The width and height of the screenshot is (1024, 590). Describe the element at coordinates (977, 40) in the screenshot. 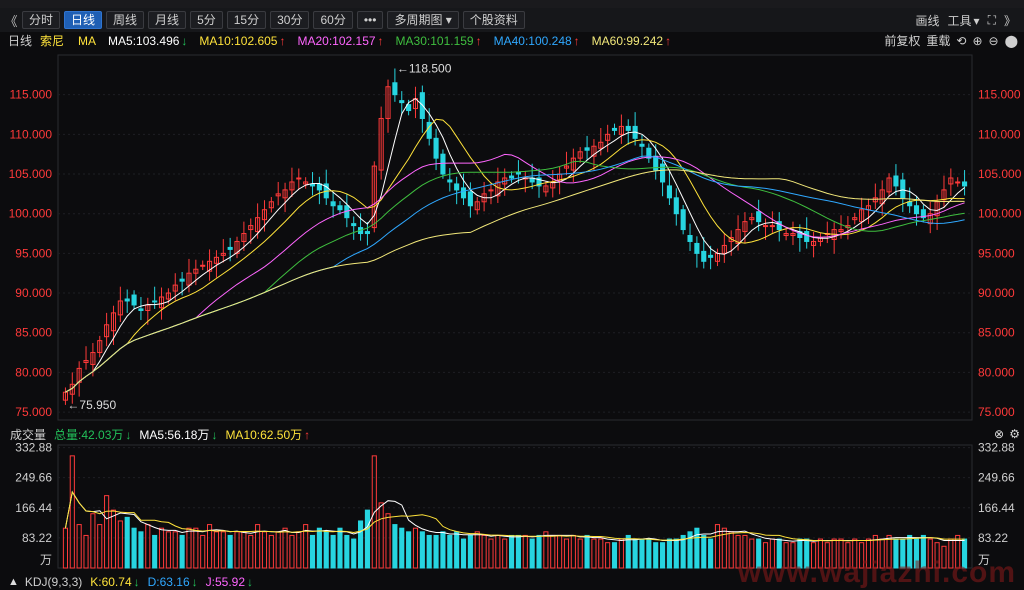

I see `zoom-in-icon: ⊕` at that location.